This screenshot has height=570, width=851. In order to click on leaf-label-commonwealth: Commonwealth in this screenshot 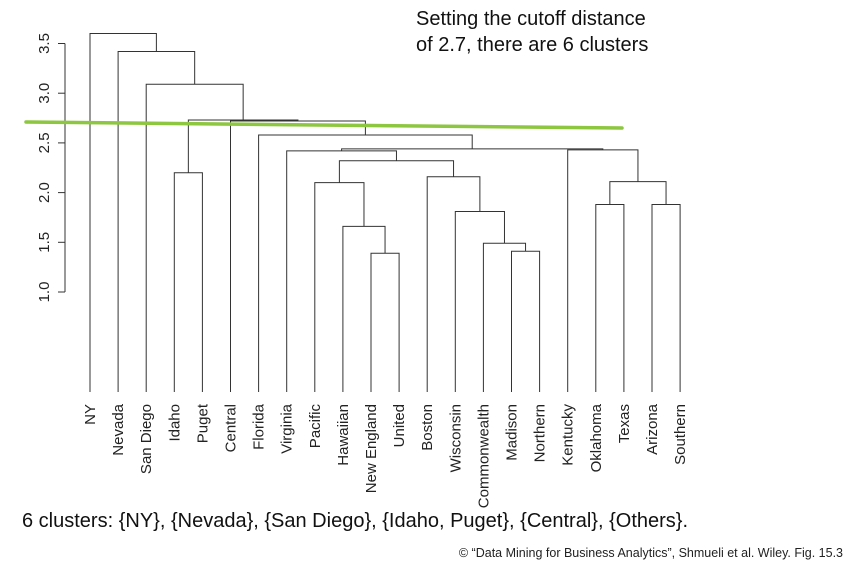, I will do `click(483, 456)`.